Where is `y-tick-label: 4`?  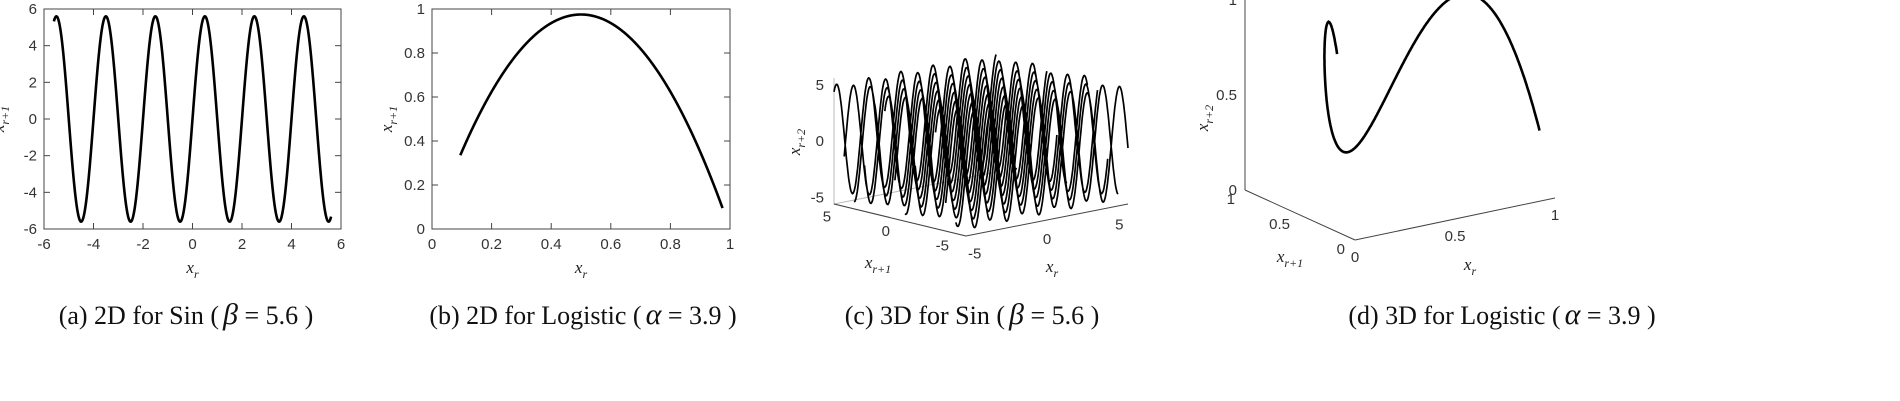 y-tick-label: 4 is located at coordinates (33, 46).